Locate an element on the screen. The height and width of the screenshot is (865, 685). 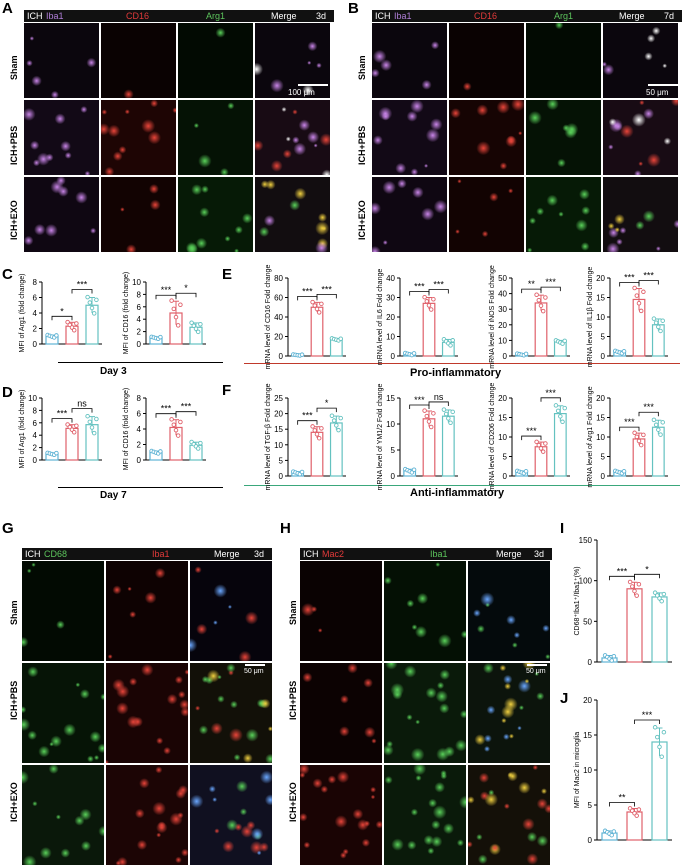
y-axis-label: mRNA level of Arg1 Fold change is located at coordinates (590, 436).